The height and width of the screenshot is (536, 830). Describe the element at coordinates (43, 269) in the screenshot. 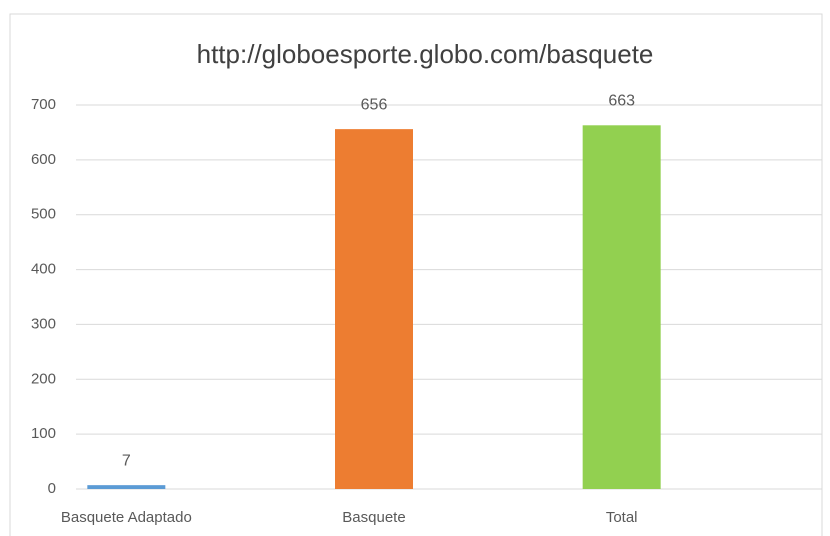

I see `y-tick-label: 400` at that location.